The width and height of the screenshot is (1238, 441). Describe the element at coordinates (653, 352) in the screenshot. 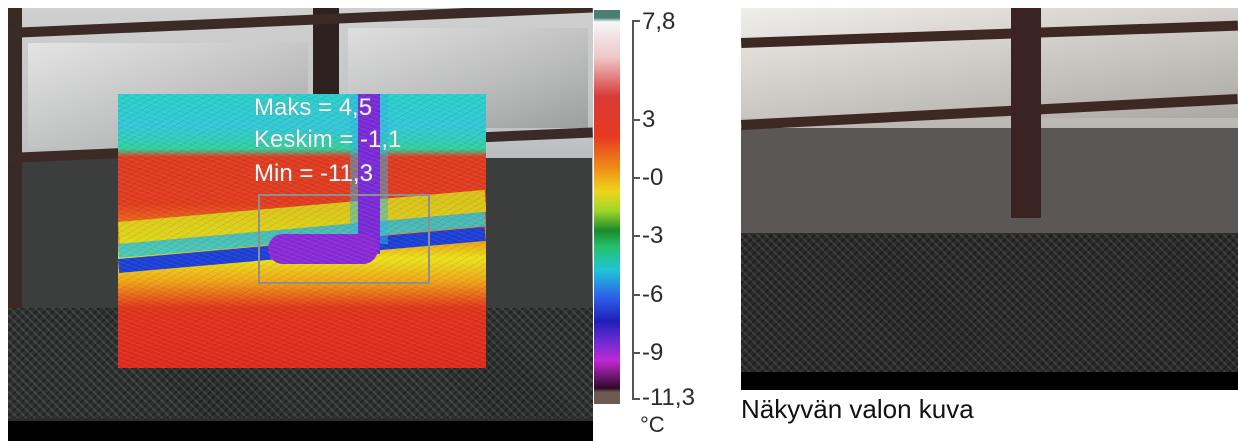

I see `scale-label: -9` at that location.